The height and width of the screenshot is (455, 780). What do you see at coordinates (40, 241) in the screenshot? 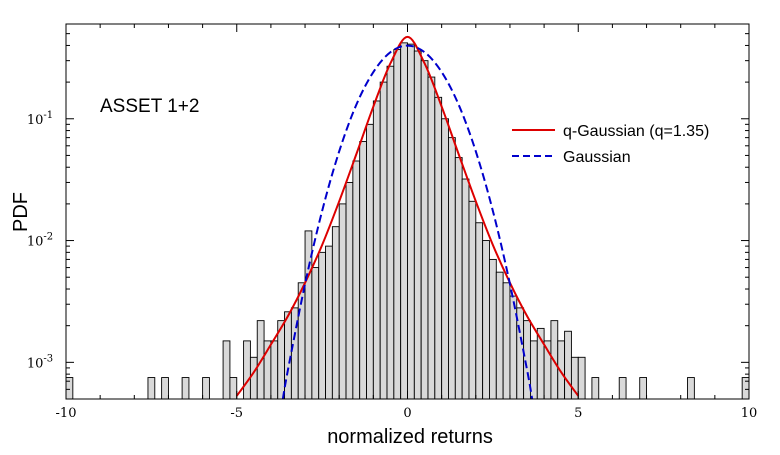
I see `y-tick-label: 10⁻²` at bounding box center [40, 241].